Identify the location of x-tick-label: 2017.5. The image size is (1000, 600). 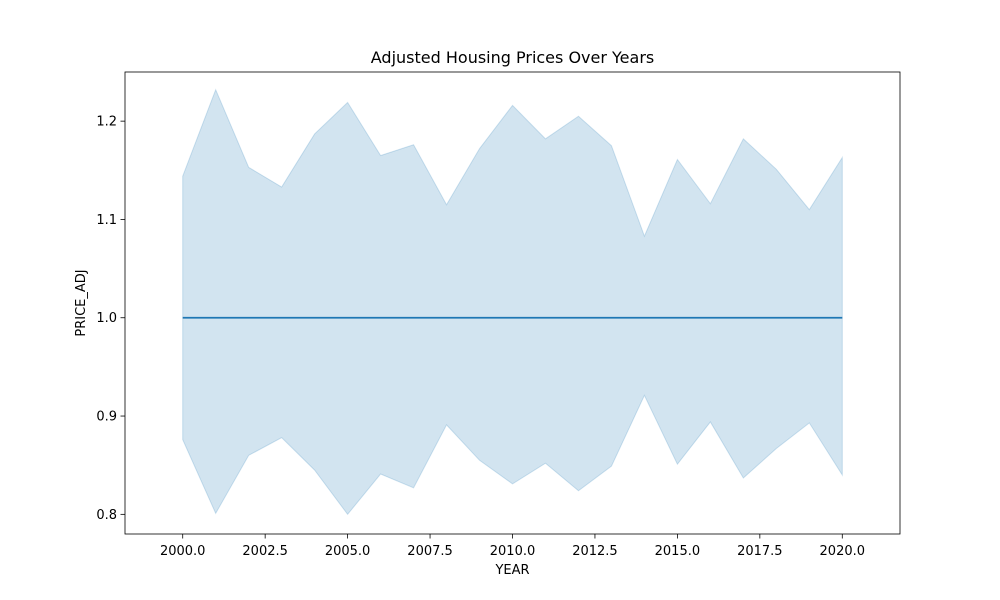
(760, 551).